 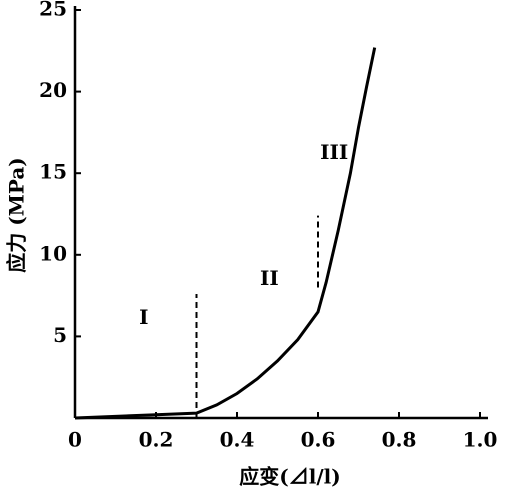 What do you see at coordinates (480, 440) in the screenshot?
I see `x-tick-label: 1.0` at bounding box center [480, 440].